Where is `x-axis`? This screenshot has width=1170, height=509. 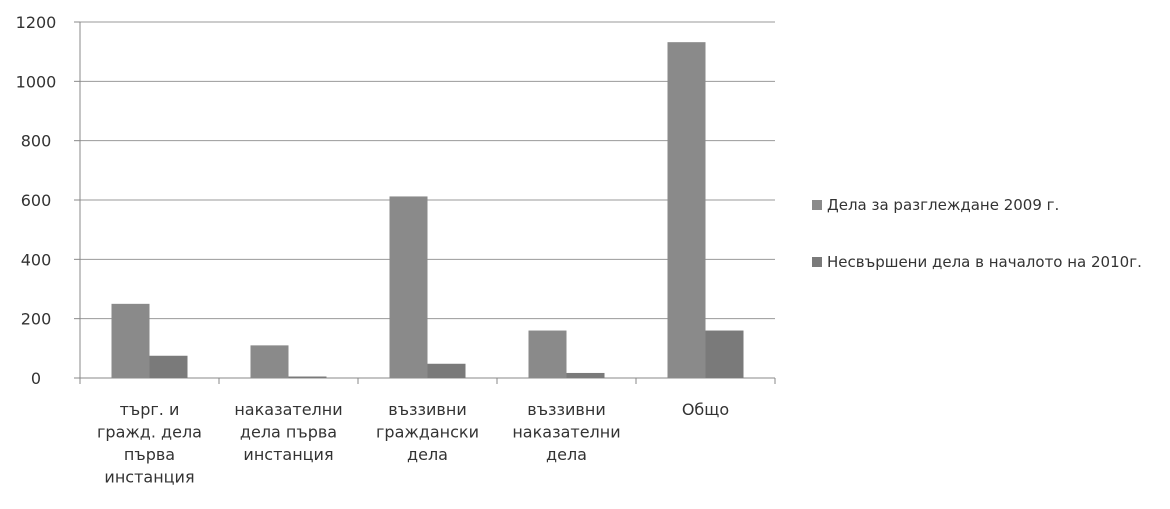 x-axis is located at coordinates (427, 380).